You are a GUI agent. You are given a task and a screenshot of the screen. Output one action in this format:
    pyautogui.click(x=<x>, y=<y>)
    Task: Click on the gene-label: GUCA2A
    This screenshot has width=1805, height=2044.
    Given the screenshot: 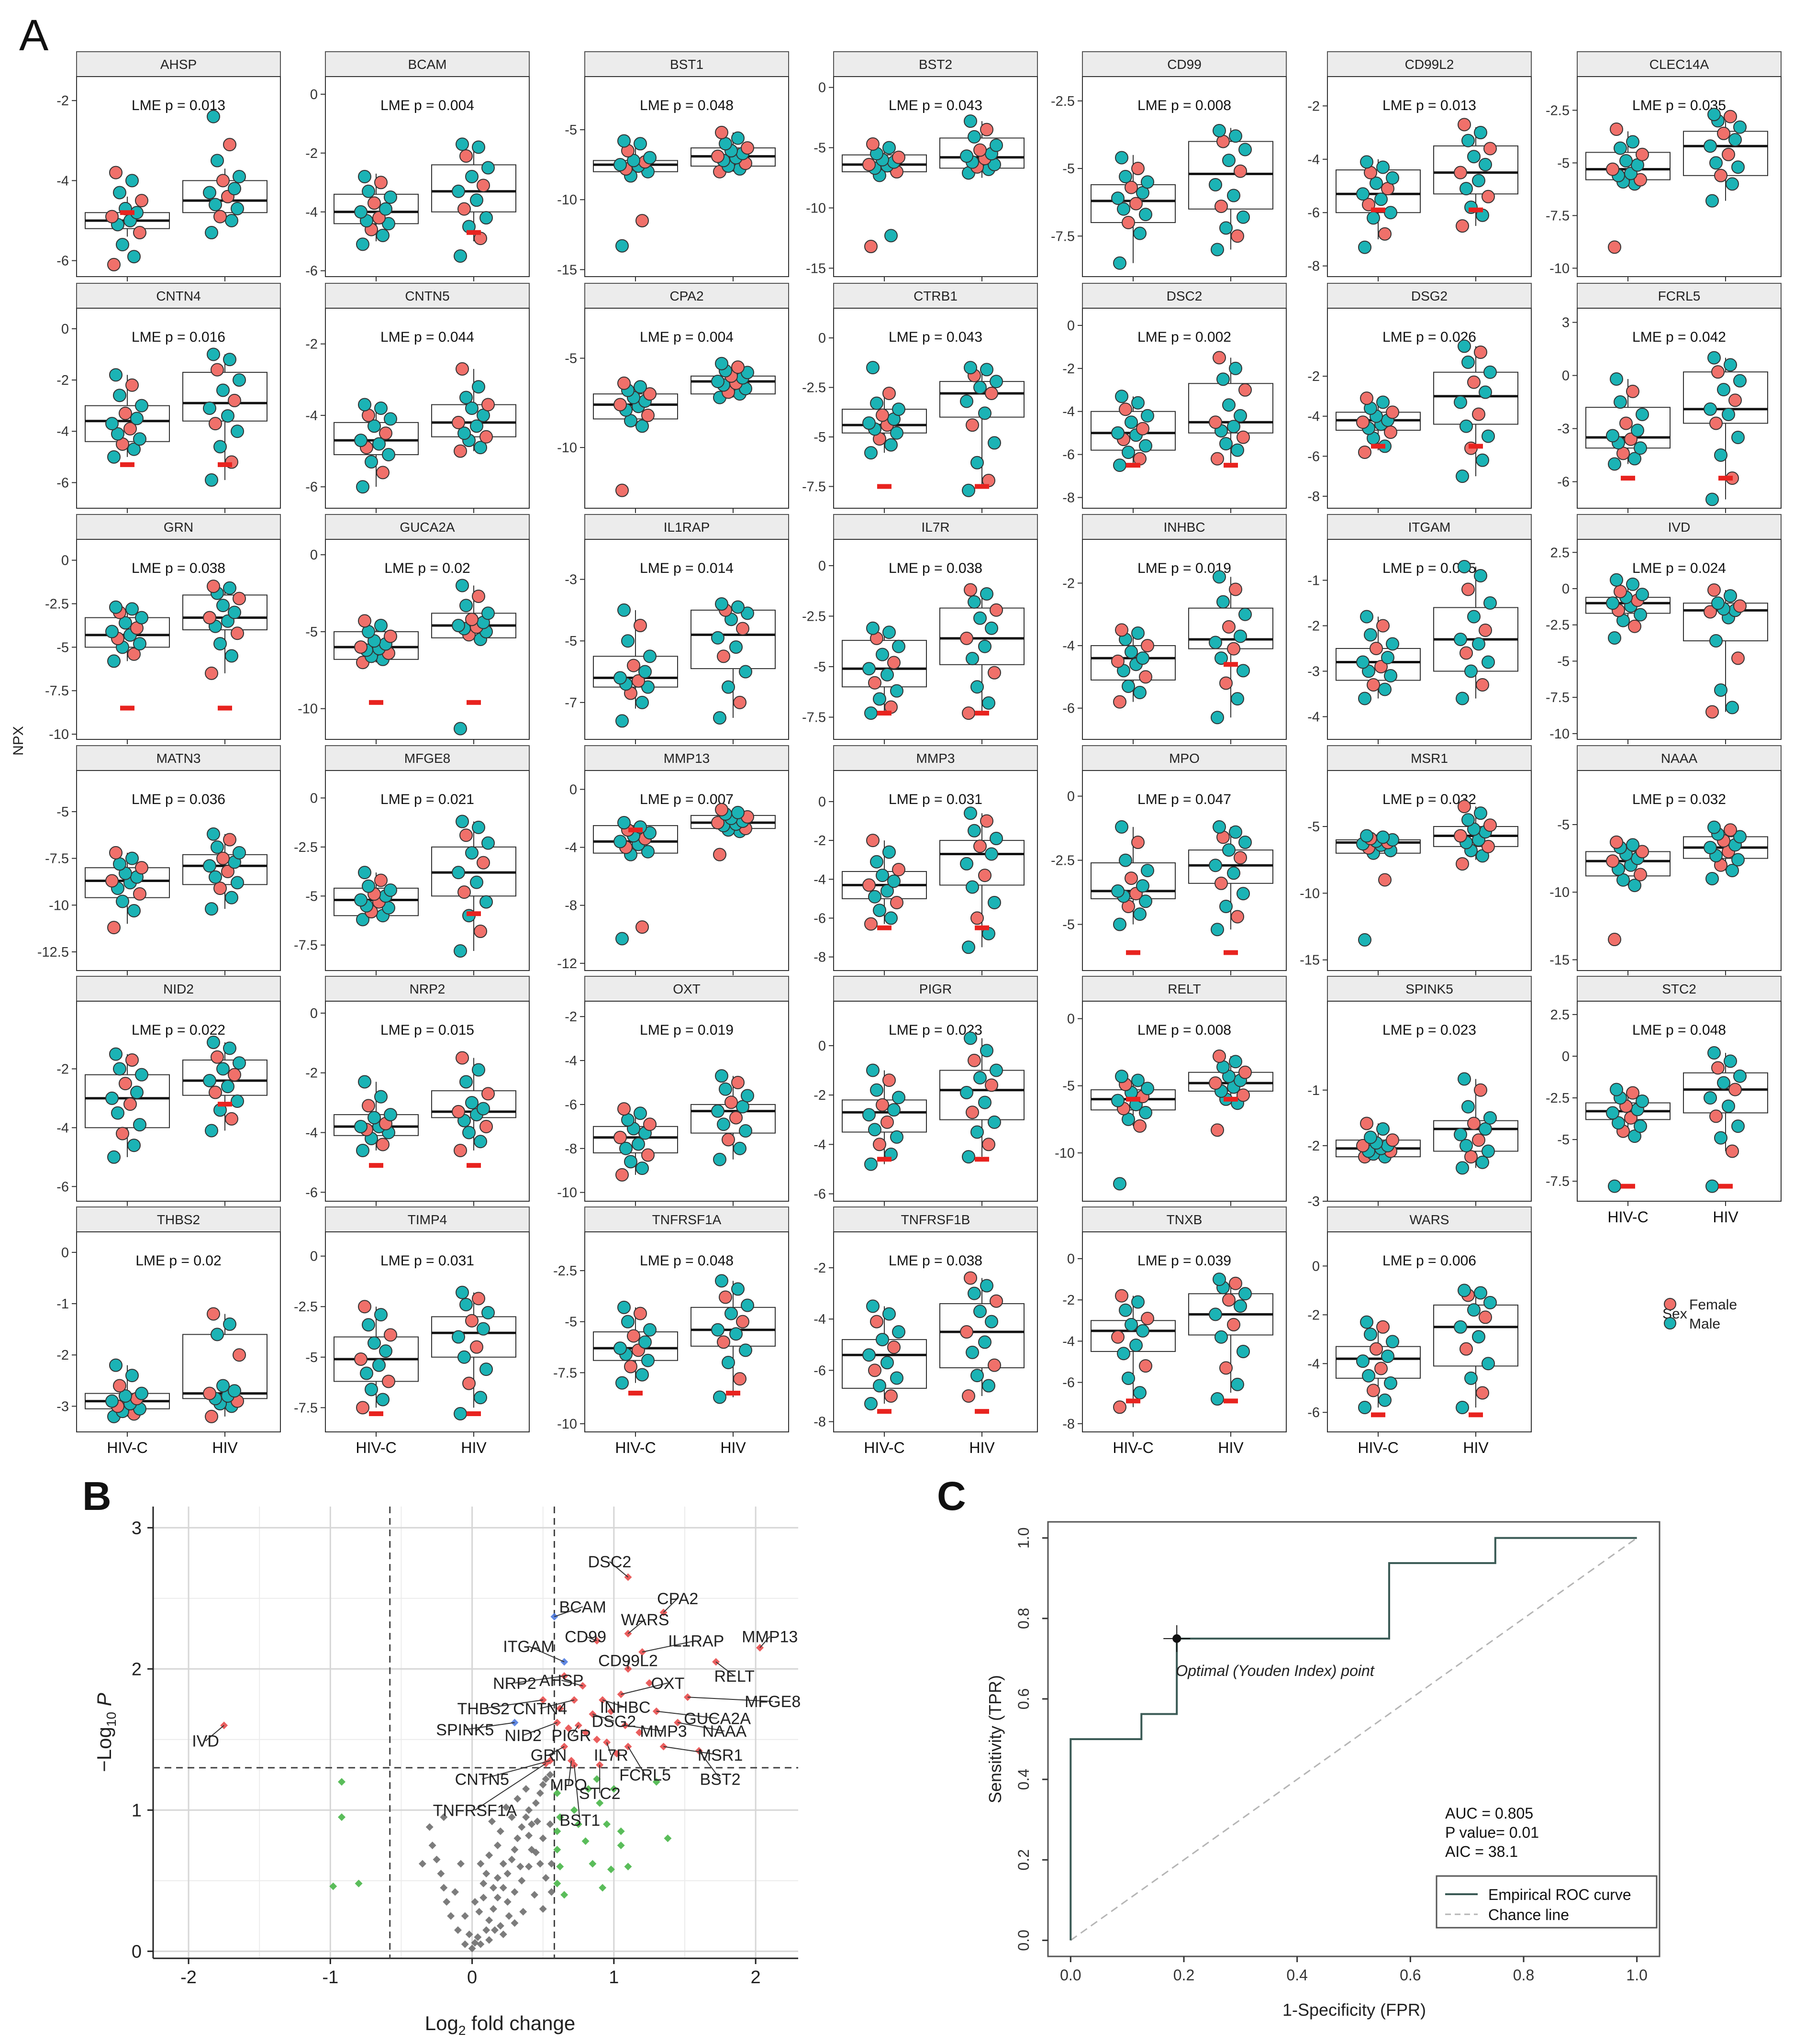 What is the action you would take?
    pyautogui.click(x=717, y=1719)
    